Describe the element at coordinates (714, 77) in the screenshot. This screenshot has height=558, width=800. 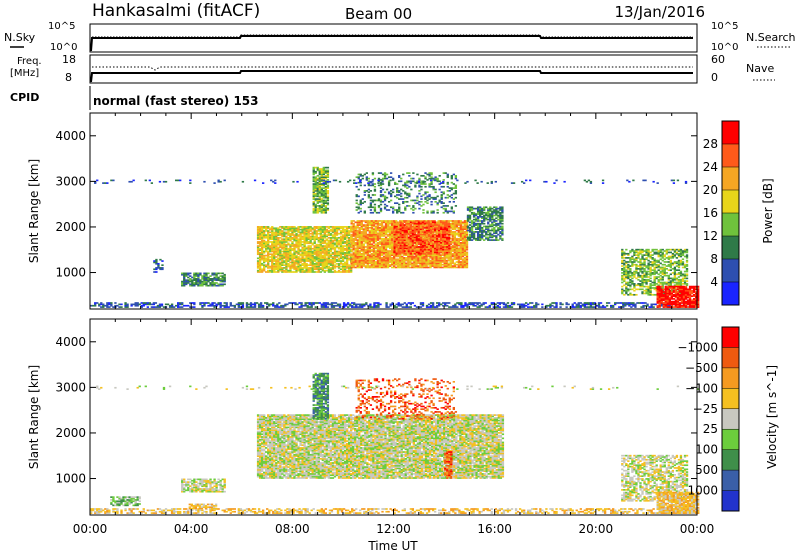
I see `nave-right-tick-bottom: 0` at that location.